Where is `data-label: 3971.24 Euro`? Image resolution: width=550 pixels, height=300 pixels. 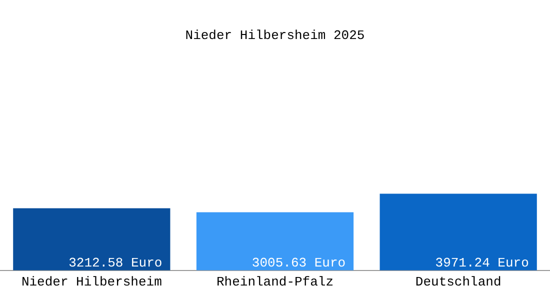 data-label: 3971.24 Euro is located at coordinates (482, 262).